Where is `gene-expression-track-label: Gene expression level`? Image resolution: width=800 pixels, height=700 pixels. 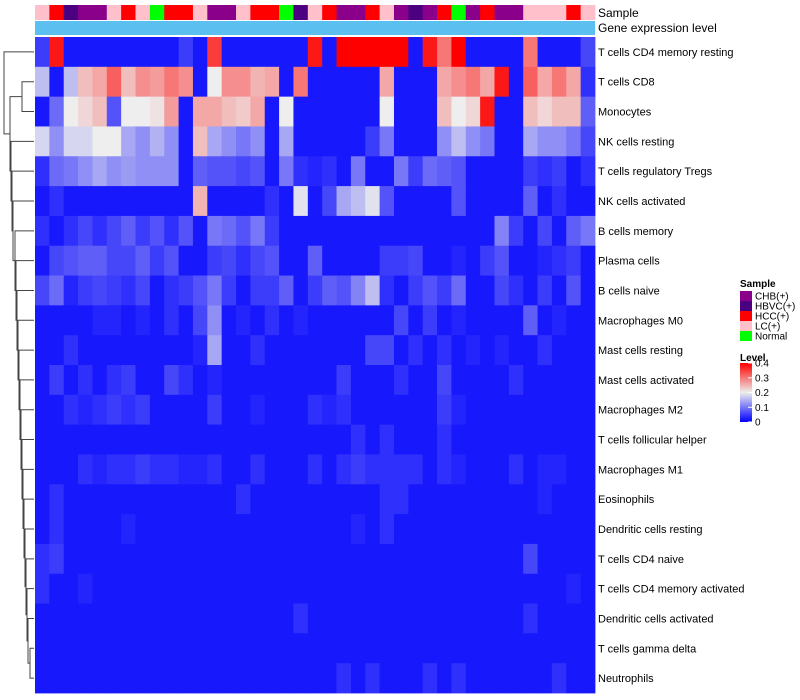 gene-expression-track-label: Gene expression level is located at coordinates (657, 28).